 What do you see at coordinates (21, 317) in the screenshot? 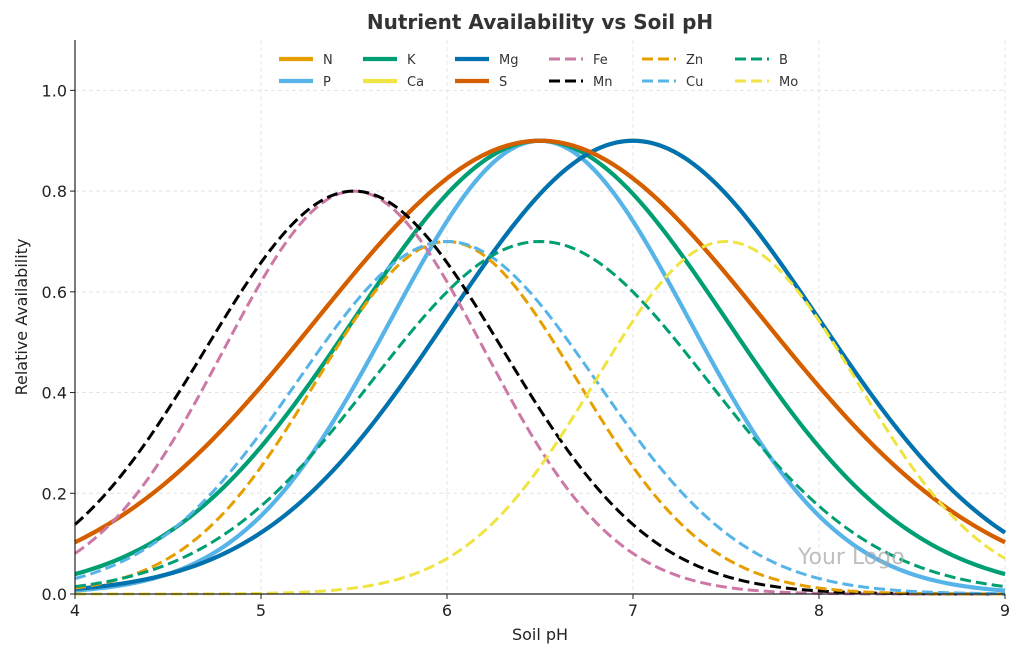
I see `y-axis-label: Relative Availability` at bounding box center [21, 317].